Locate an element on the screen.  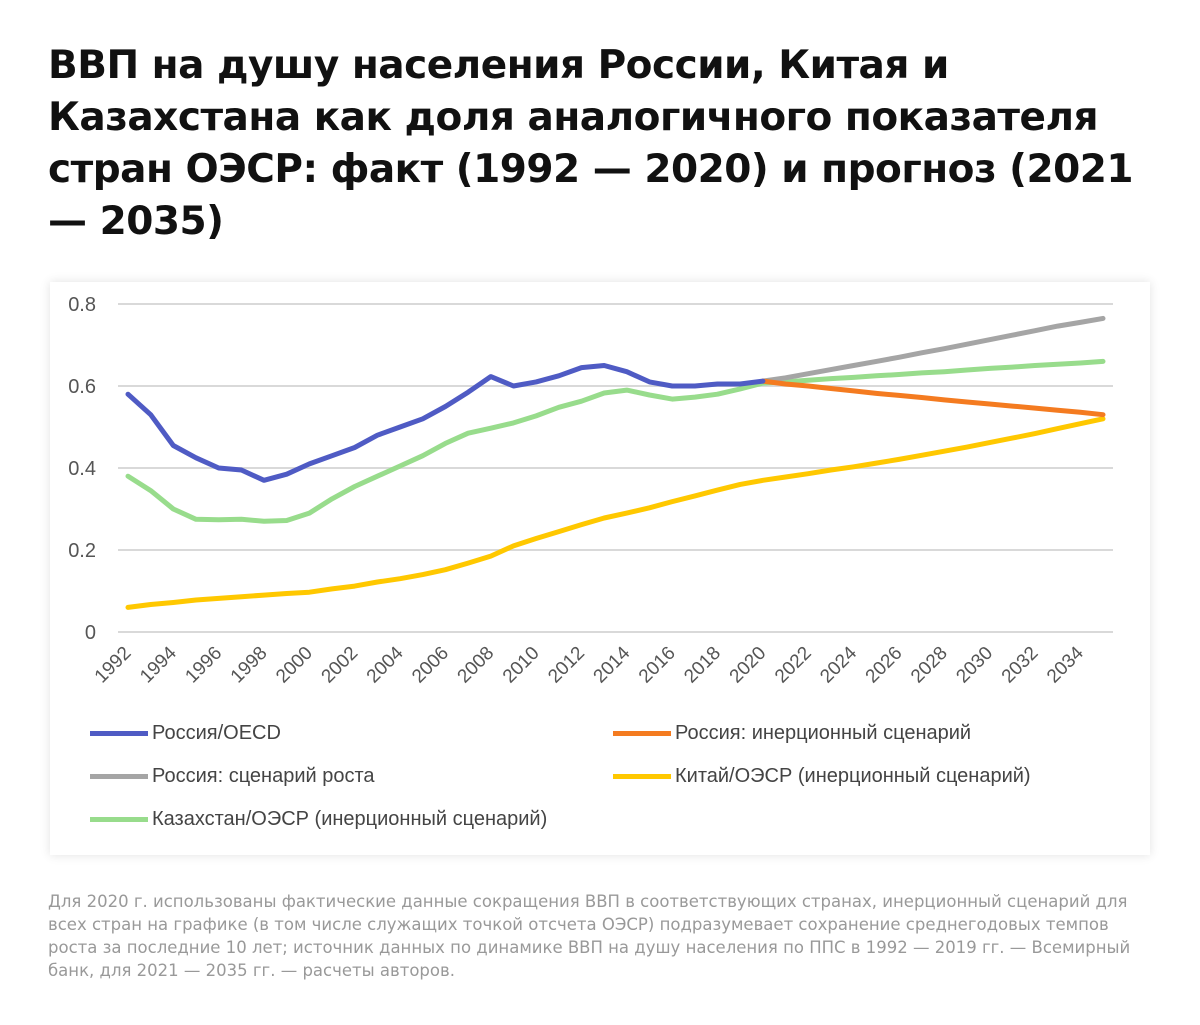
legend-item: Казахстан/ОЭСР (инерционный сценарий) is located at coordinates (318, 819).